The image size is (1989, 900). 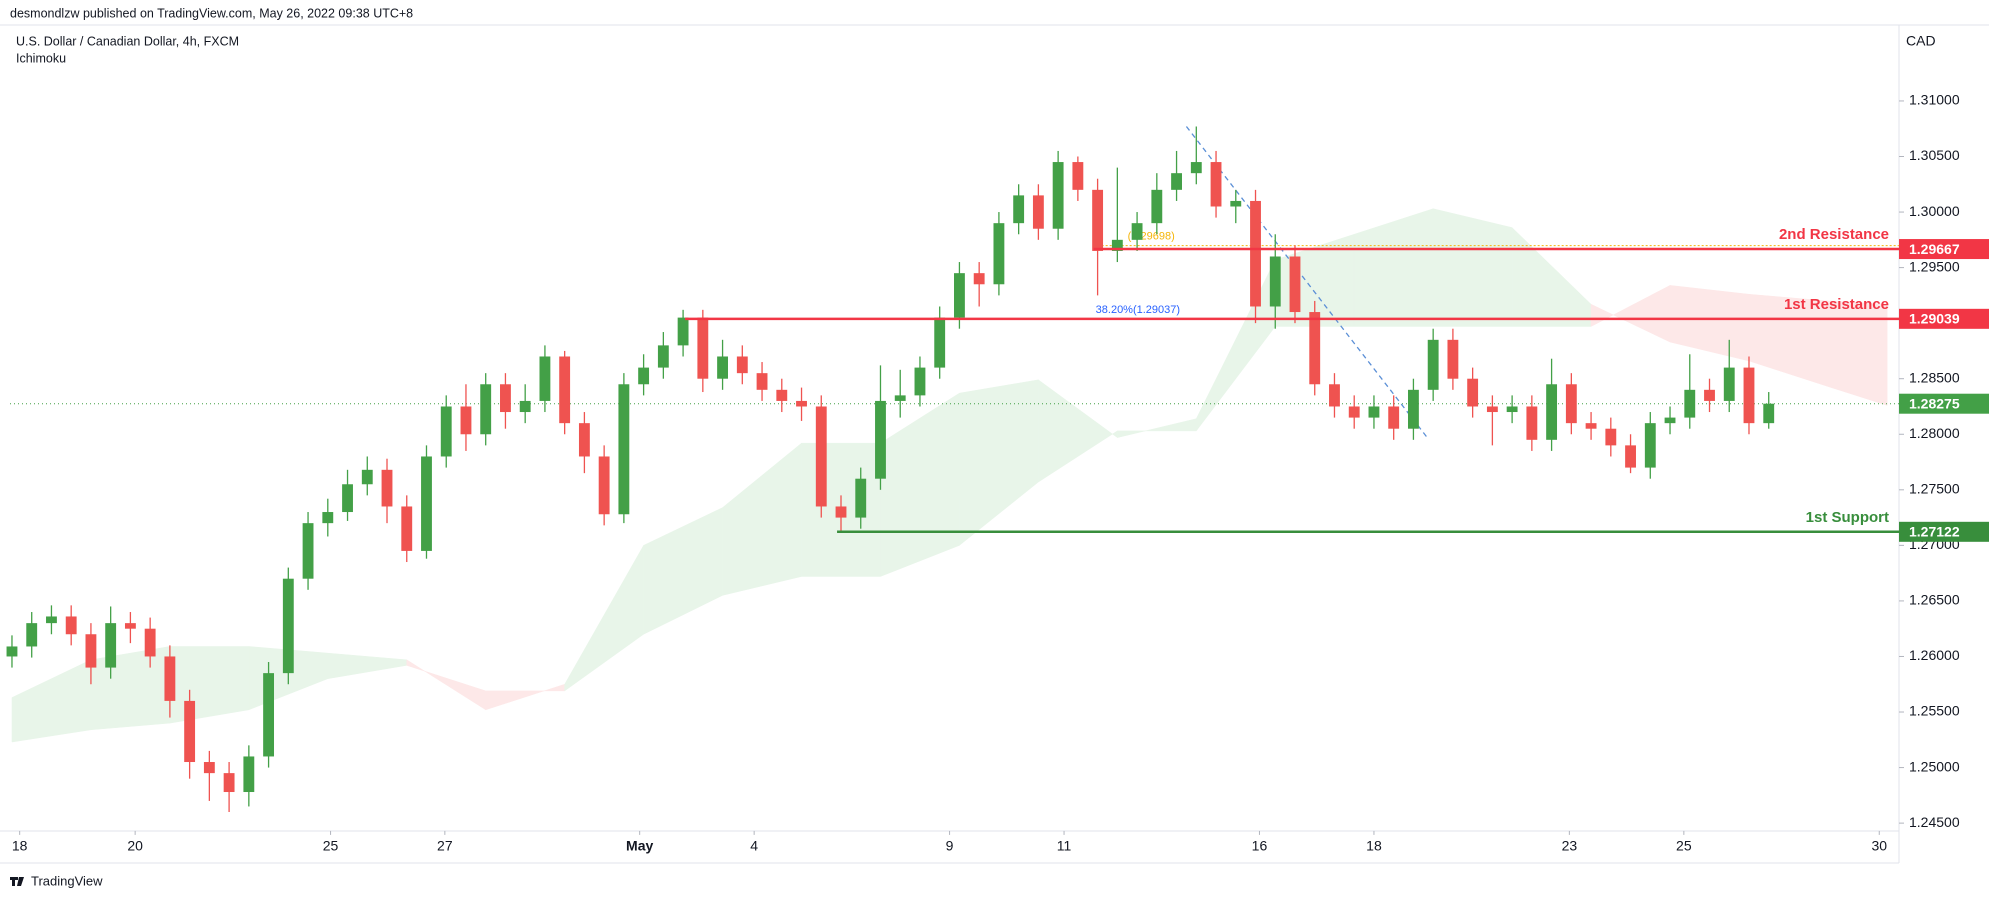 I want to click on y-tick-label: 1.28500, so click(x=1934, y=377).